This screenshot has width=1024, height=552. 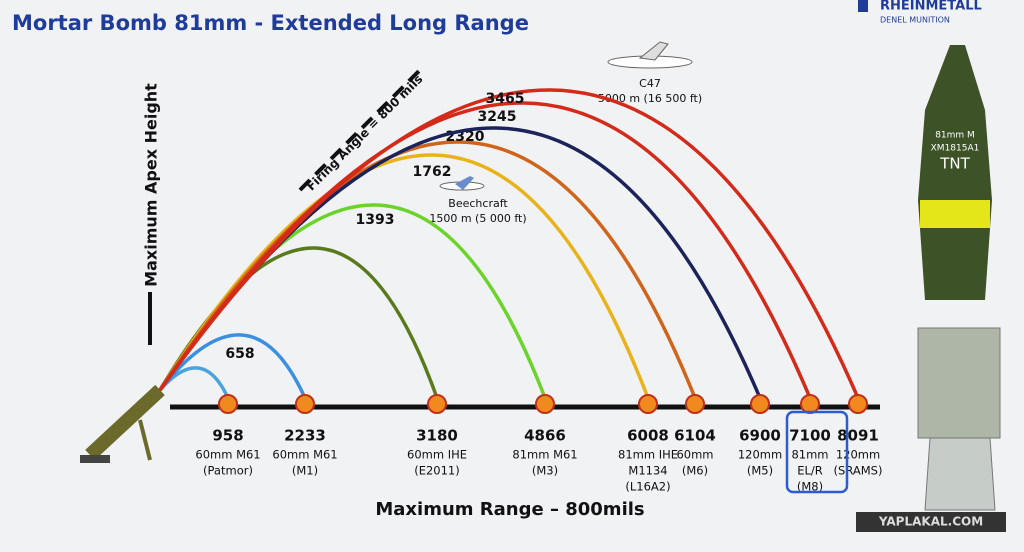 I want to click on range-value: 2233, so click(x=305, y=436).